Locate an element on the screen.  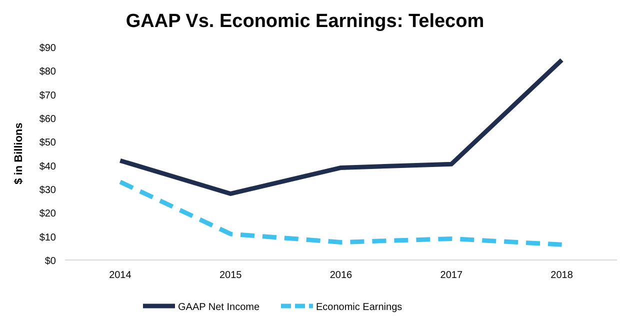
legend-label: GAAP Net Income is located at coordinates (219, 307).